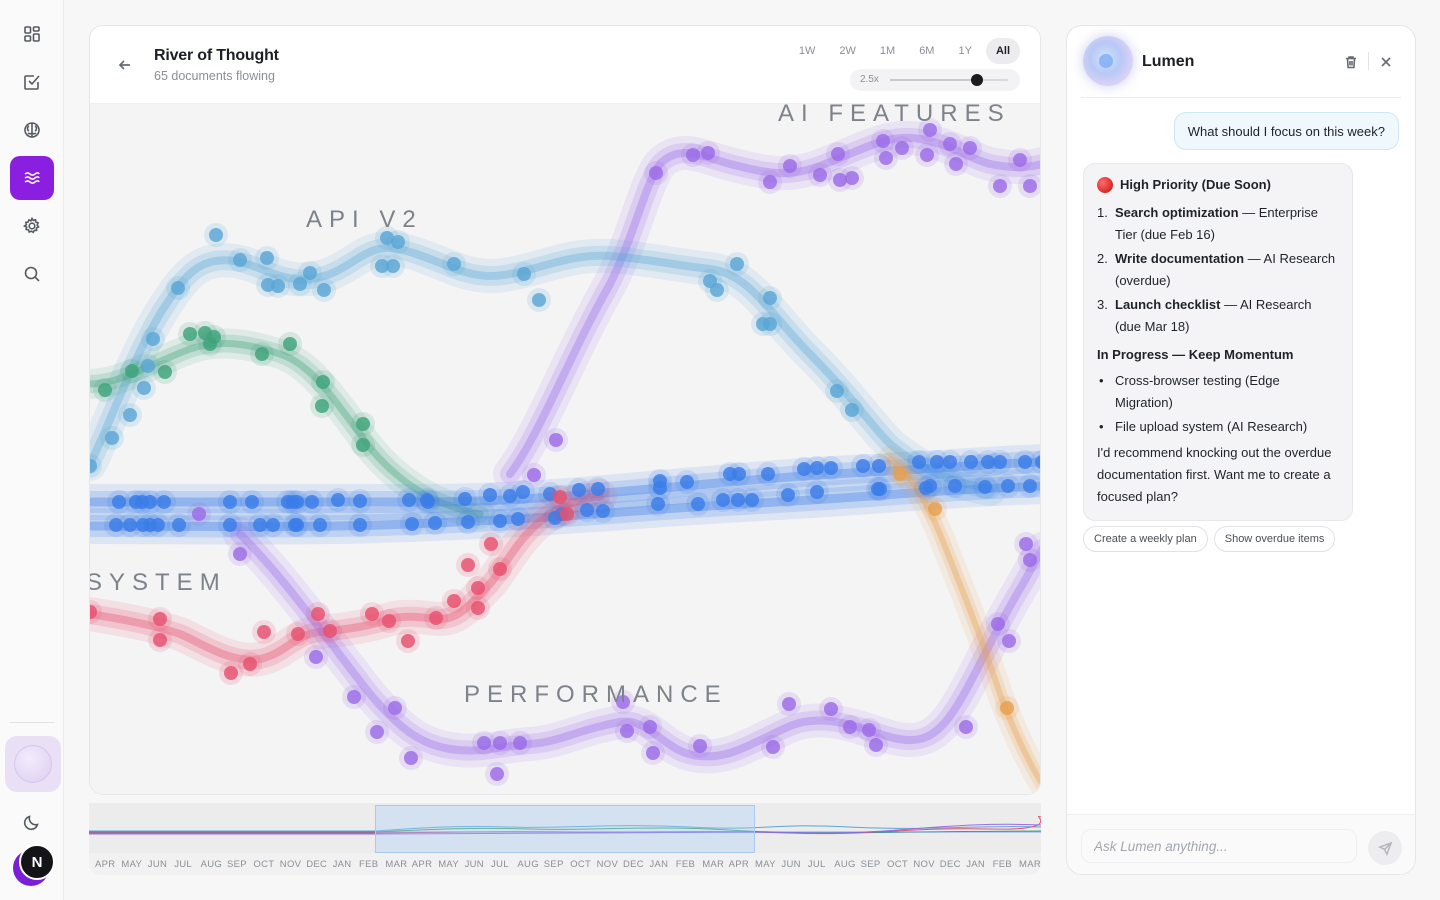 The height and width of the screenshot is (900, 1440). Describe the element at coordinates (887, 51) in the screenshot. I see `range-1m-button: 1M` at that location.